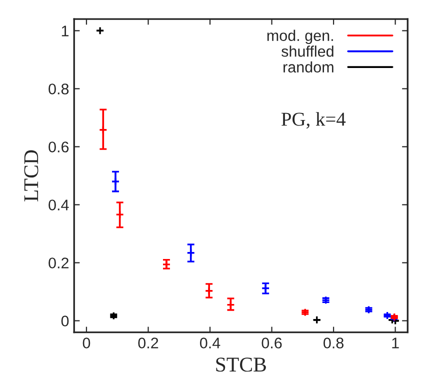  What do you see at coordinates (58, 263) in the screenshot?
I see `y-tick-label: 0.2` at bounding box center [58, 263].